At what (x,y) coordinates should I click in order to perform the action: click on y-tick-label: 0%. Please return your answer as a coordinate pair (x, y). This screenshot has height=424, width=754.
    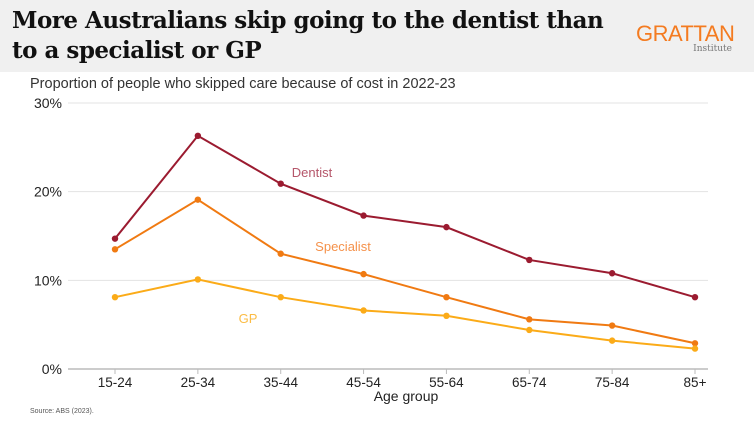
    Looking at the image, I should click on (52, 369).